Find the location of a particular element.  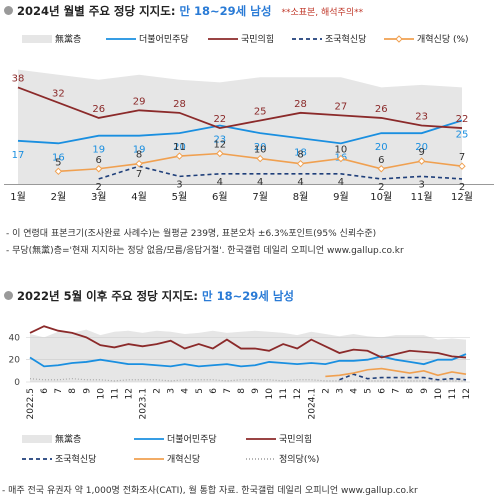

x-tick-label: 5월 is located at coordinates (180, 197).